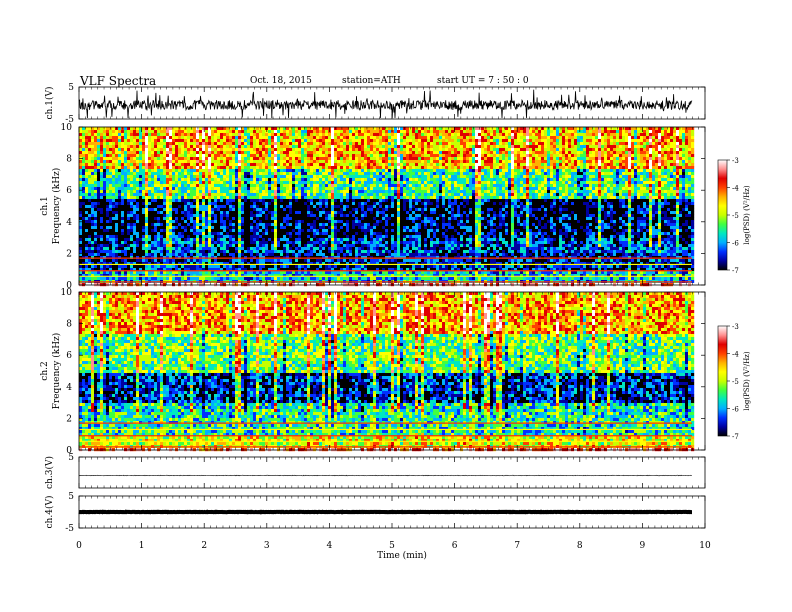 The height and width of the screenshot is (612, 792). I want to click on figure-title: VLF Spectra, so click(117, 81).